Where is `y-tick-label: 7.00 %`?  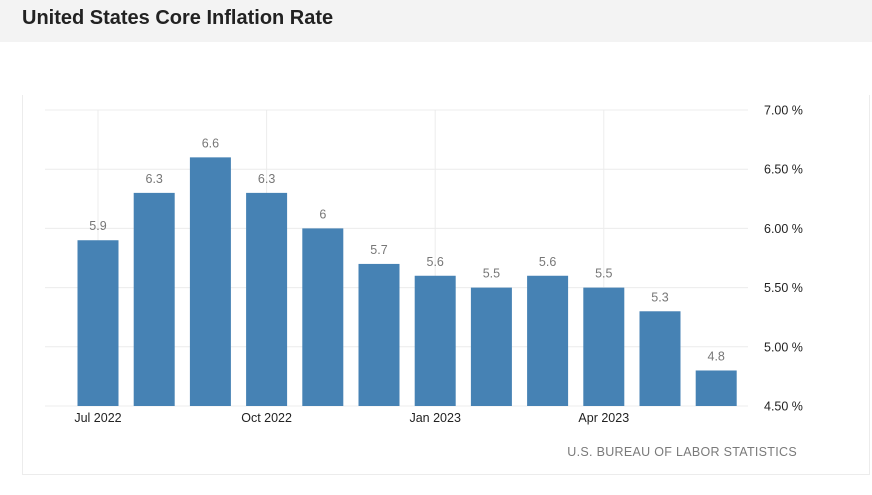
y-tick-label: 7.00 % is located at coordinates (783, 111).